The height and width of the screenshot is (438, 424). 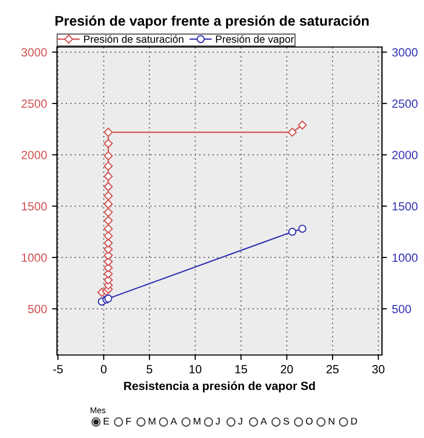 I want to click on y-tick-label: 1500, so click(x=34, y=206).